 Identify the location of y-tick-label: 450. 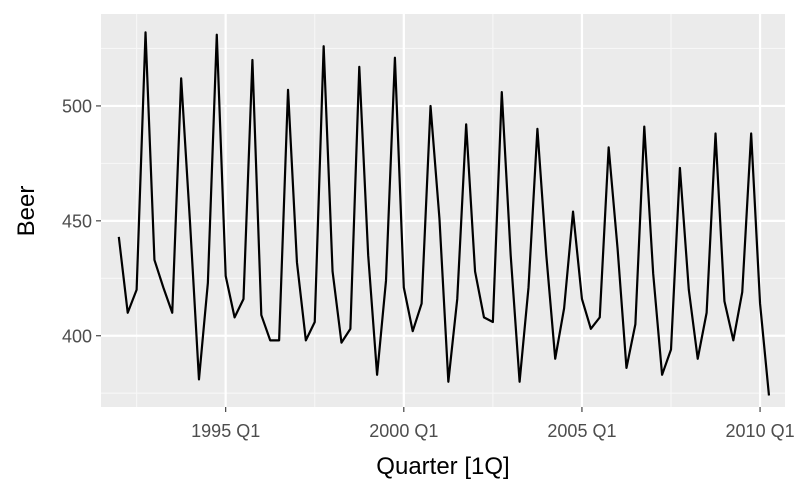
(77, 221).